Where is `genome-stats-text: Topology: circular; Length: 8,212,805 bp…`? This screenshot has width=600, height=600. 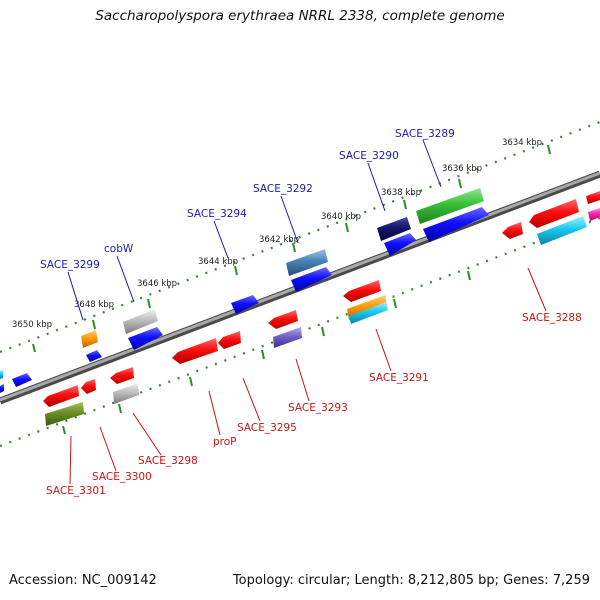
genome-stats-text: Topology: circular; Length: 8,212,805 bp… is located at coordinates (411, 580).